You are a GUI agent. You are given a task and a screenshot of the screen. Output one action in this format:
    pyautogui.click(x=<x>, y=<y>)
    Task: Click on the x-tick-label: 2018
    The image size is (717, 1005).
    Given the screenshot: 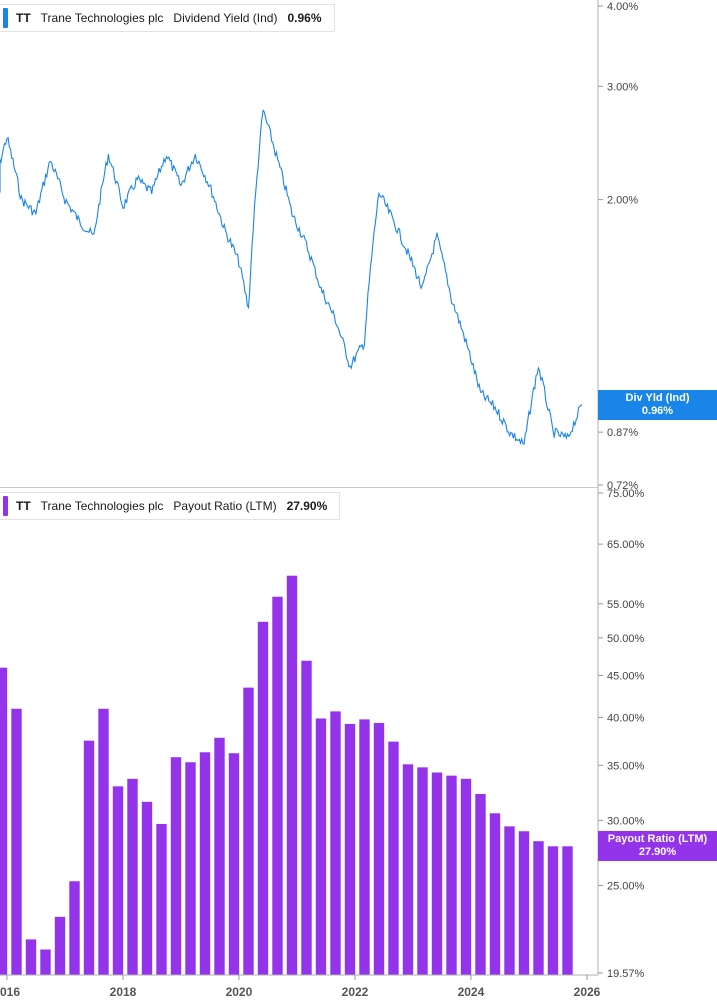 What is the action you would take?
    pyautogui.click(x=123, y=992)
    